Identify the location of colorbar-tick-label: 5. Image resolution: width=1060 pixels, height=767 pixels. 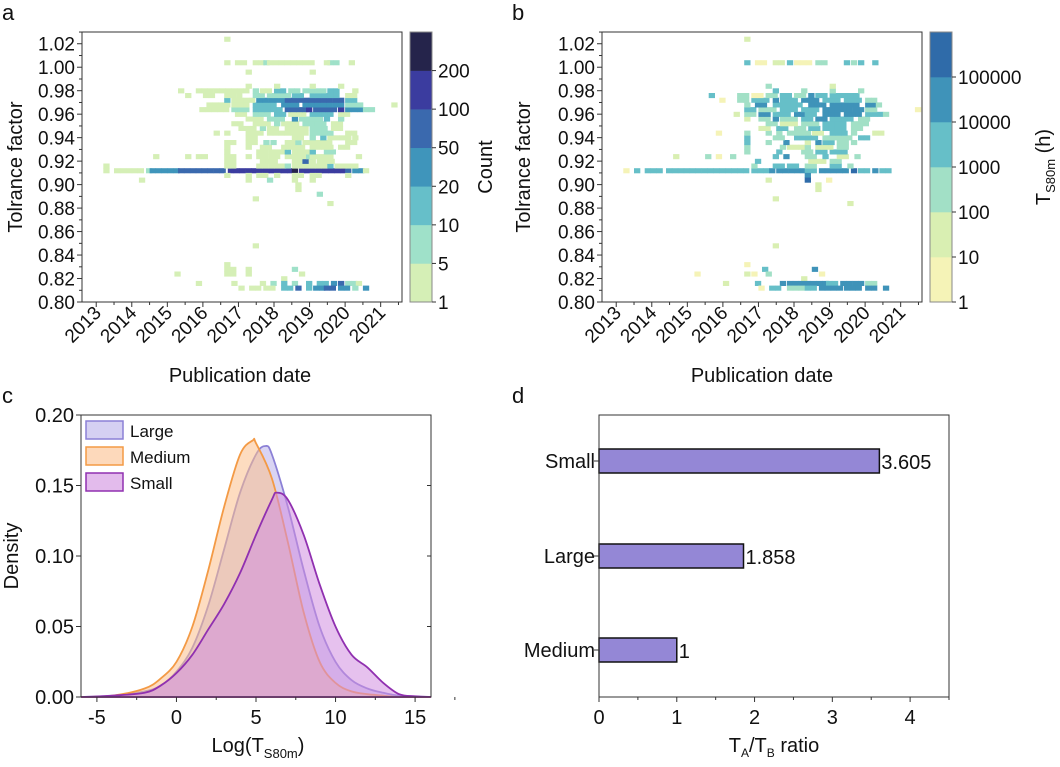
(443, 264).